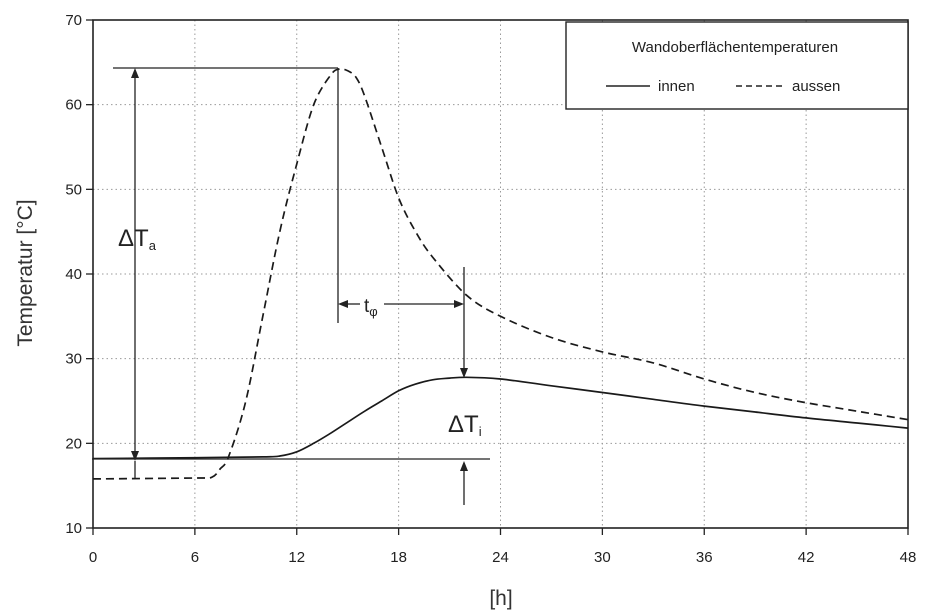  Describe the element at coordinates (93, 557) in the screenshot. I see `x-tick-label: 0` at that location.